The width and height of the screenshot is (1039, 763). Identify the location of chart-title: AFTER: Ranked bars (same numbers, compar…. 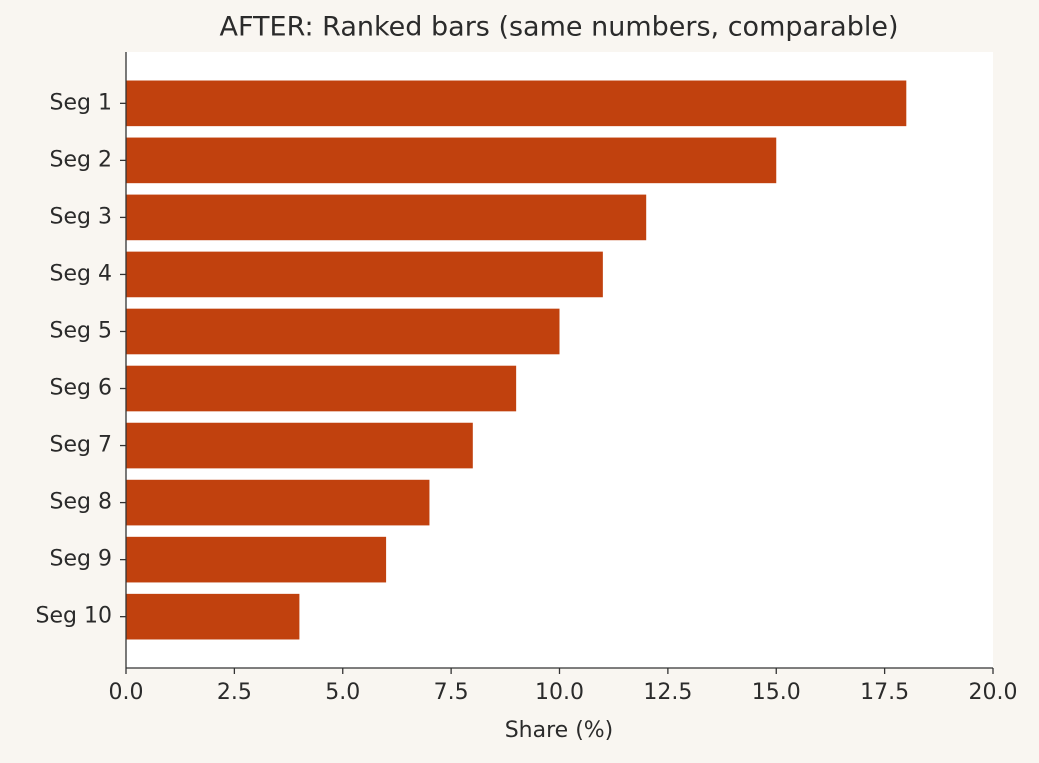
(559, 27).